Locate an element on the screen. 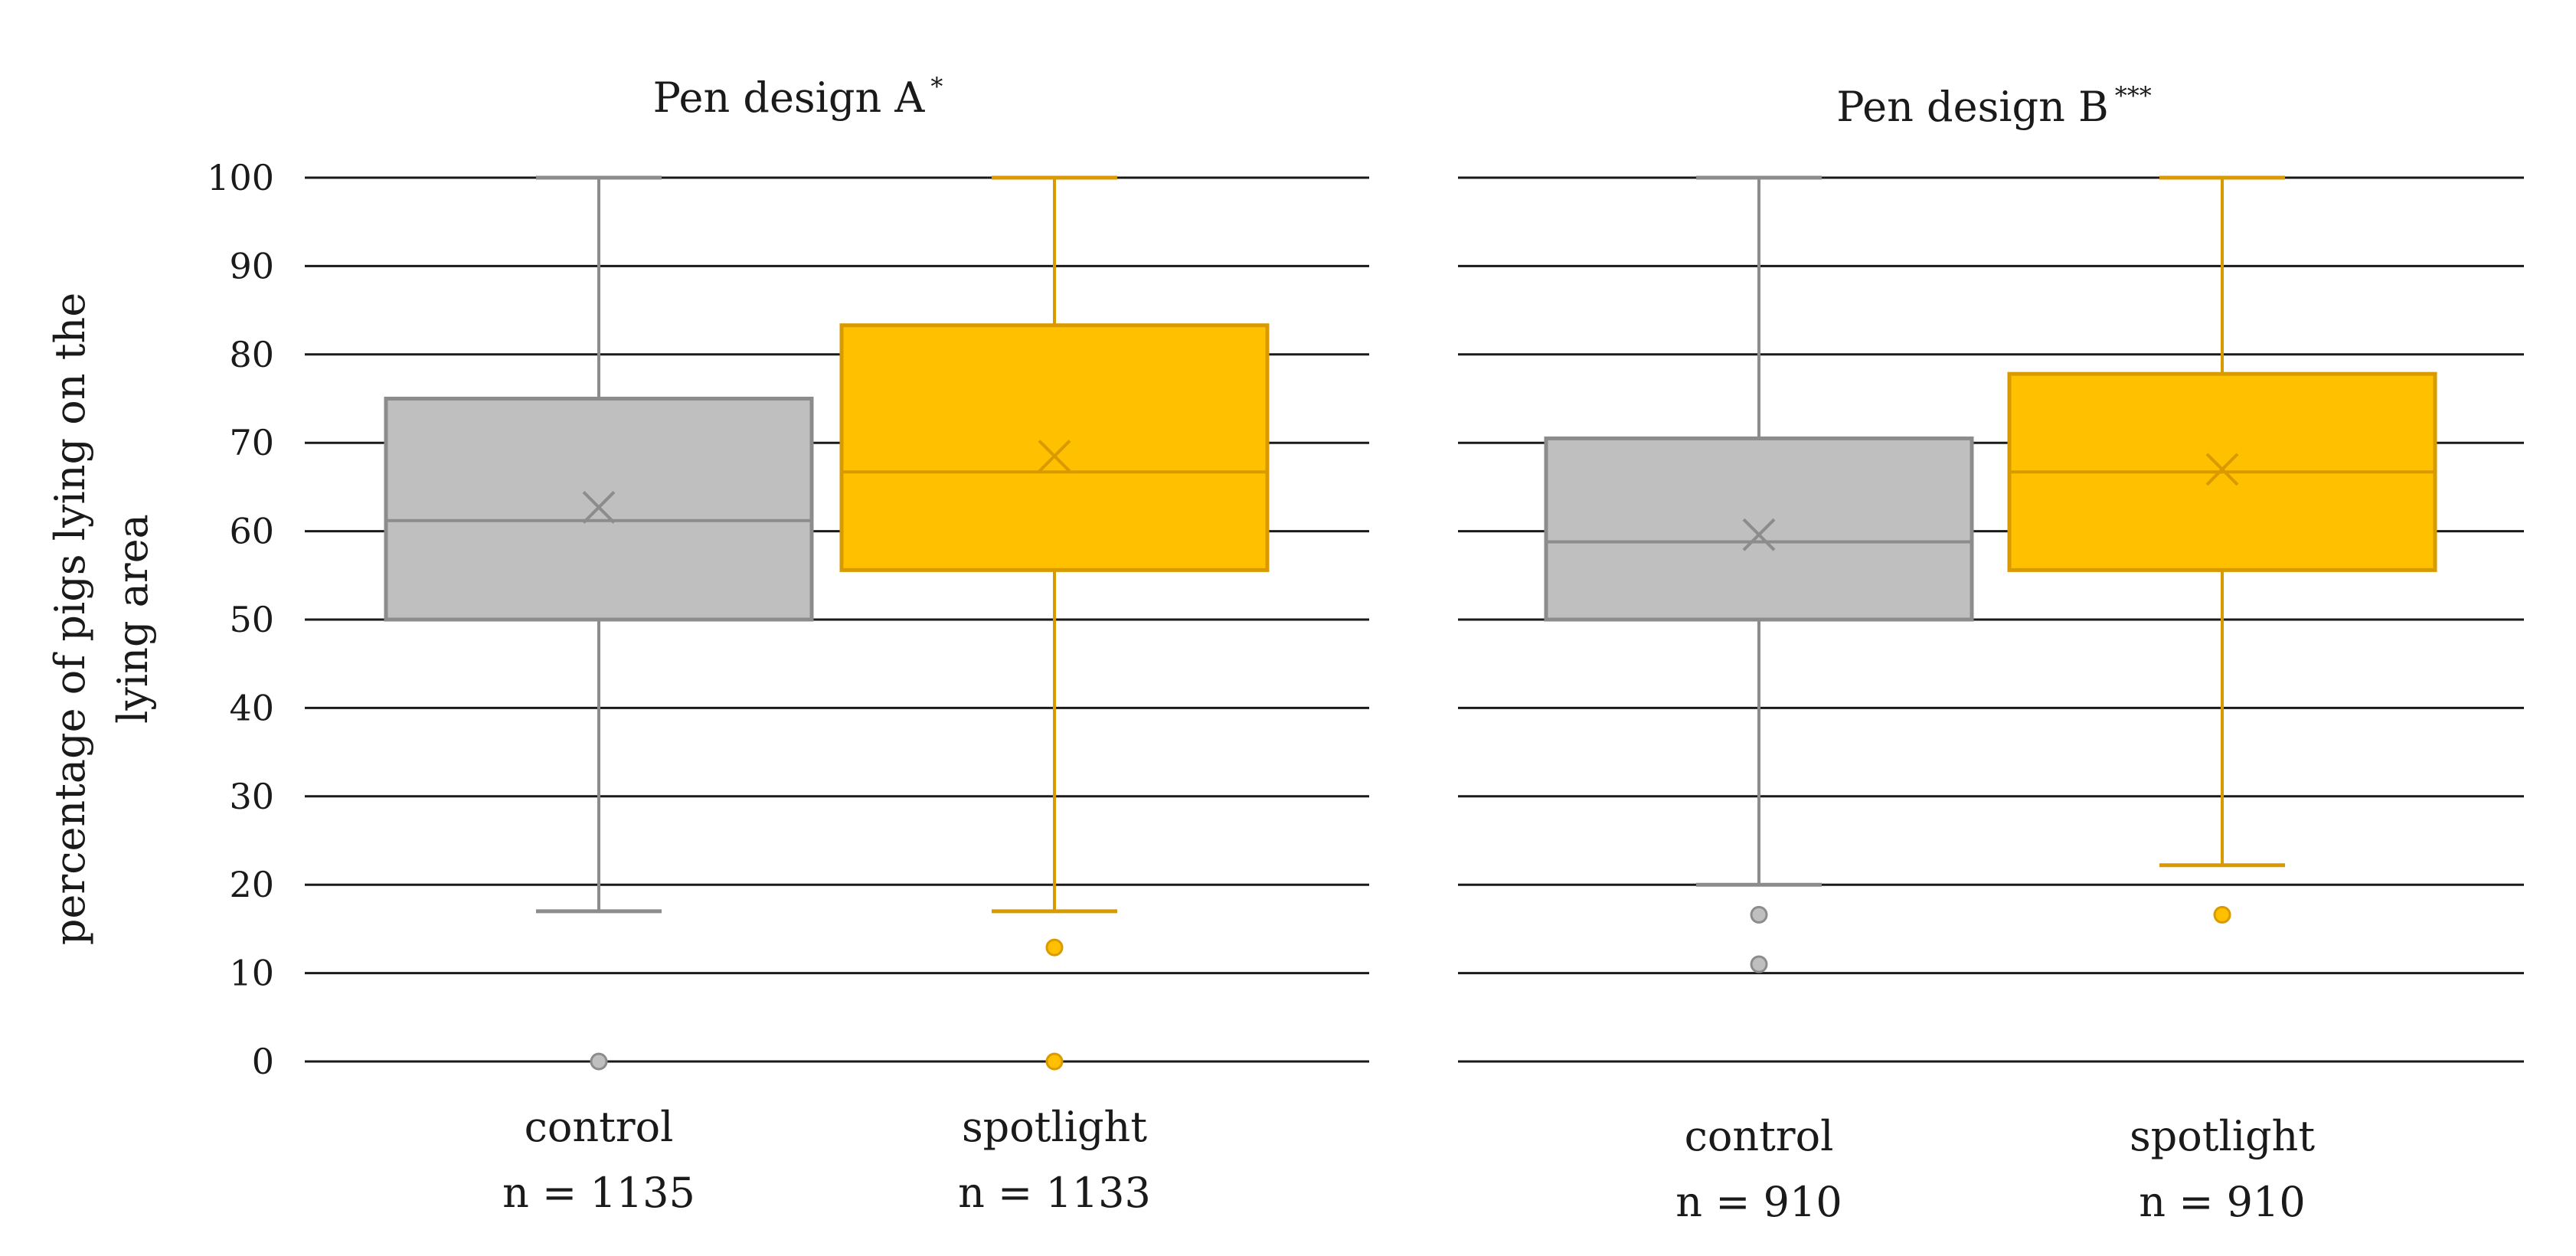 Image resolution: width=2576 pixels, height=1256 pixels. y-axis-label-line-2: lying area is located at coordinates (133, 619).